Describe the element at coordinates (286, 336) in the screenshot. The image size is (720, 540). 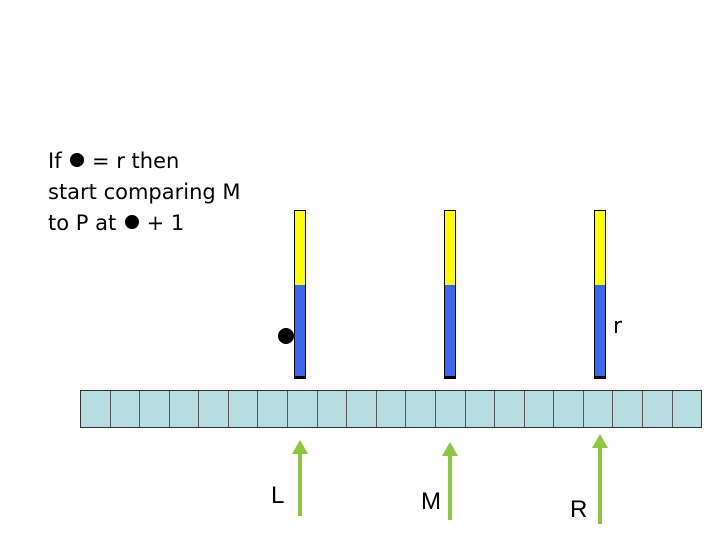
I see `dot-marker` at that location.